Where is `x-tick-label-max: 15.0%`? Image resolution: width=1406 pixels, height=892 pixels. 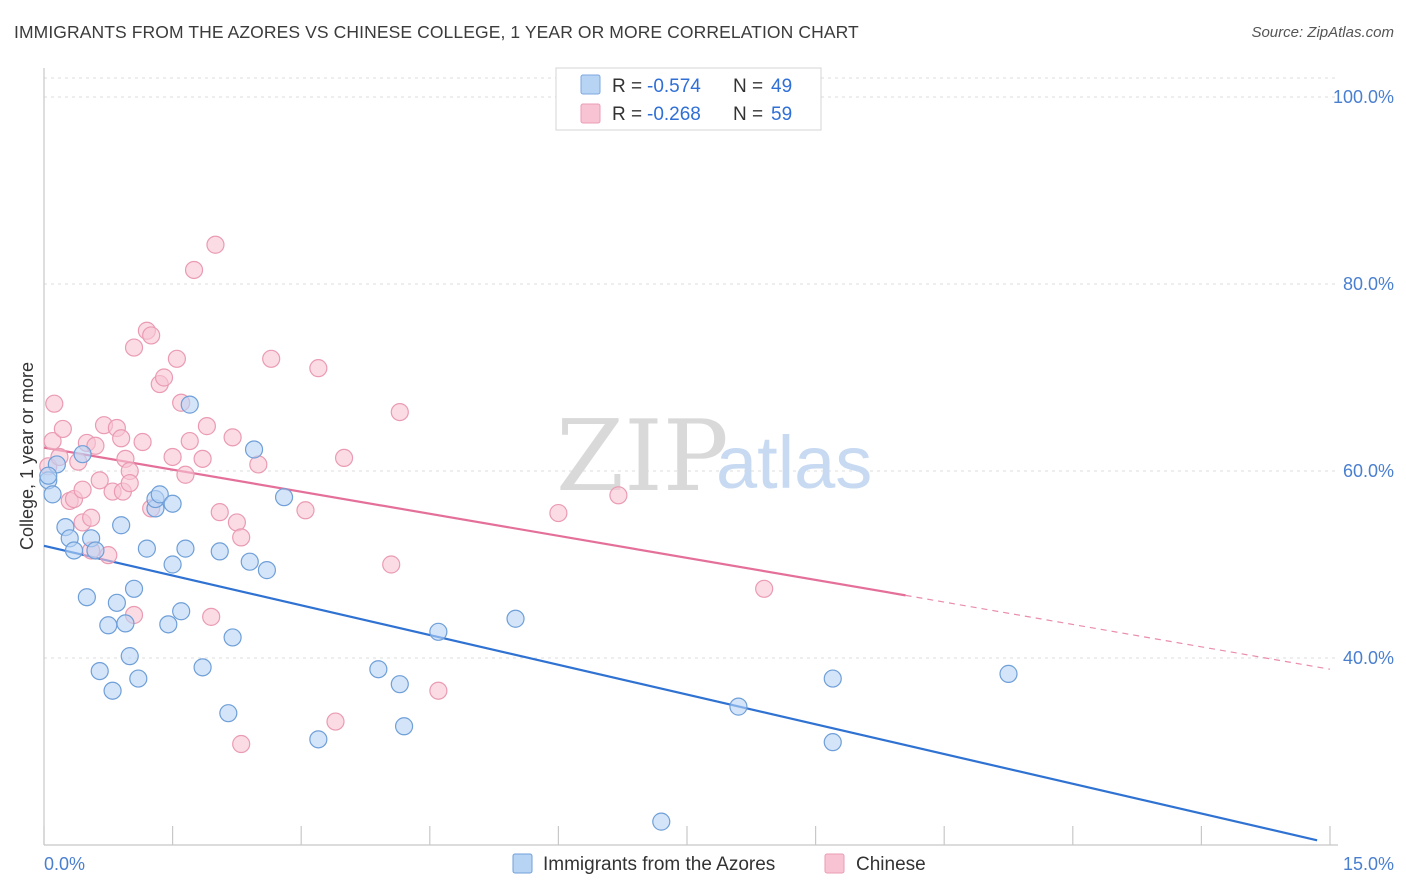 x-tick-label-max: 15.0% is located at coordinates (1368, 864).